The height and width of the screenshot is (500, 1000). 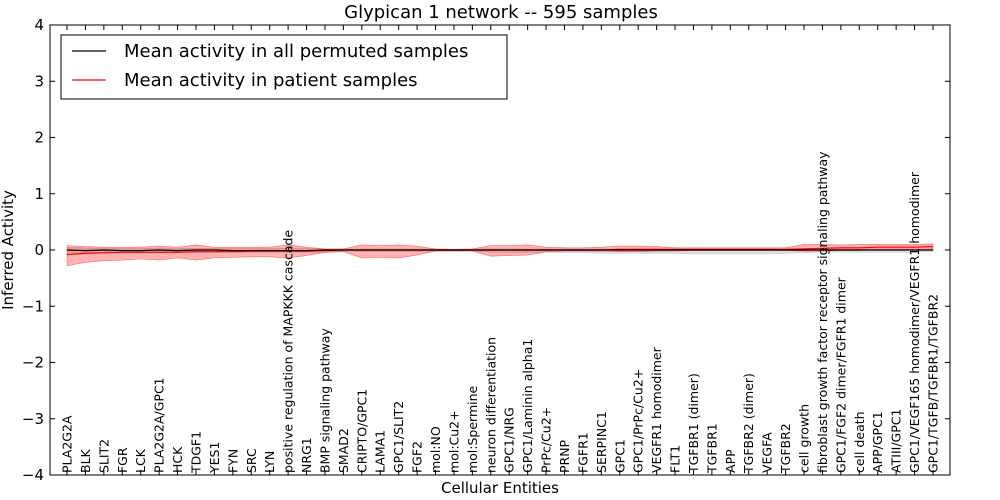 I want to click on x-tick-label: GPC1, so click(x=619, y=456).